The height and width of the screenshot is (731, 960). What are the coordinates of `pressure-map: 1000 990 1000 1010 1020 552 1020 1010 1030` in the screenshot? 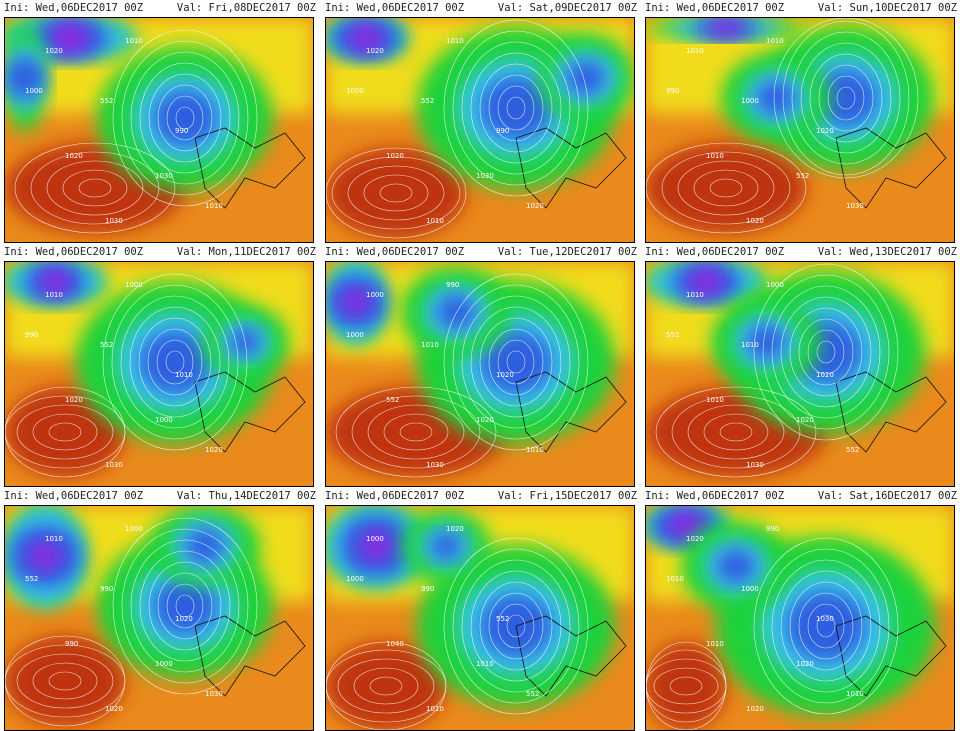 It's located at (480, 374).